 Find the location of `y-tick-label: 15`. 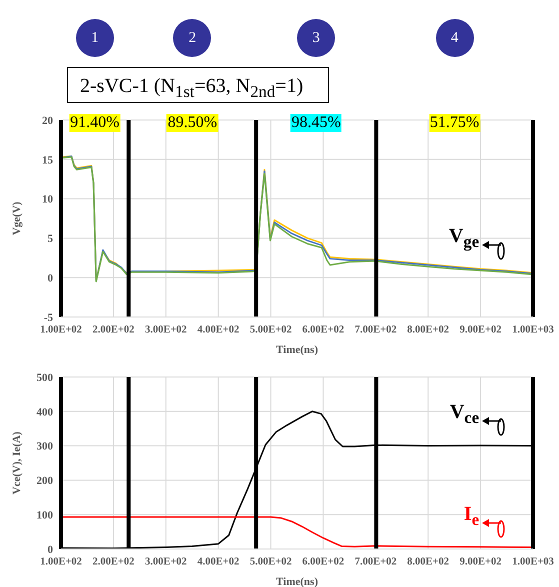

y-tick-label: 15 is located at coordinates (48, 160).